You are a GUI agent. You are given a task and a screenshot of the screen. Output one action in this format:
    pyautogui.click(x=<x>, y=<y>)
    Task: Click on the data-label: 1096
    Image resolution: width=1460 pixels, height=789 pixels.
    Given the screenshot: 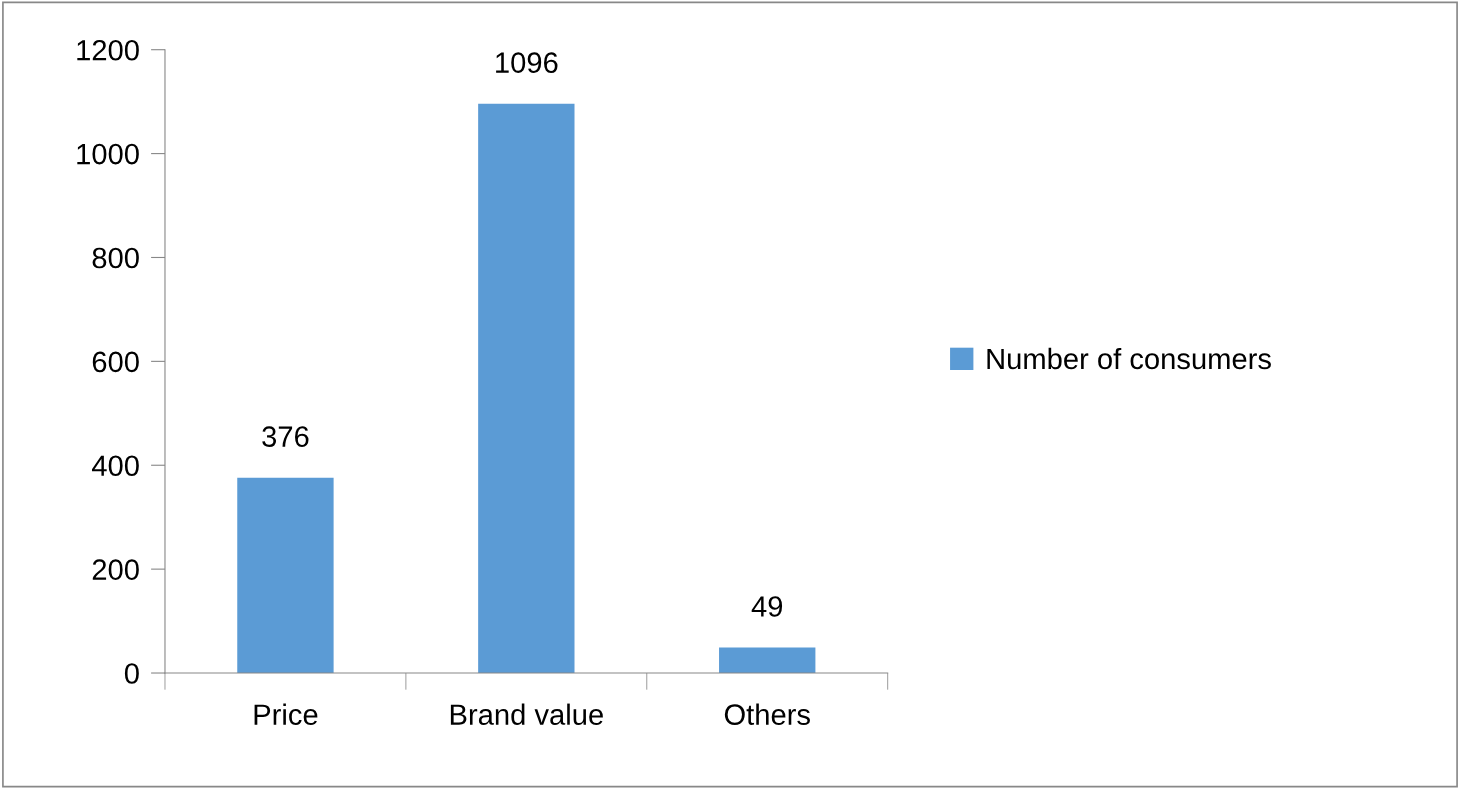 What is the action you would take?
    pyautogui.click(x=527, y=62)
    